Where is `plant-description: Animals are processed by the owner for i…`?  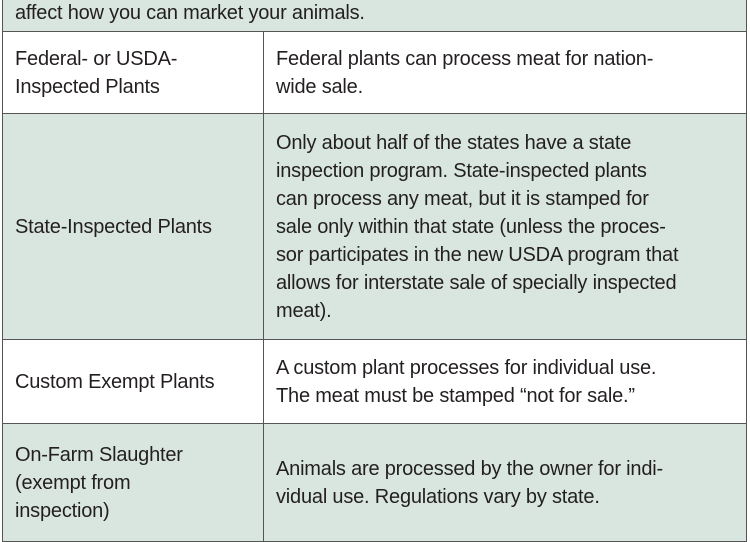
plant-description: Animals are processed by the owner for i… is located at coordinates (505, 482).